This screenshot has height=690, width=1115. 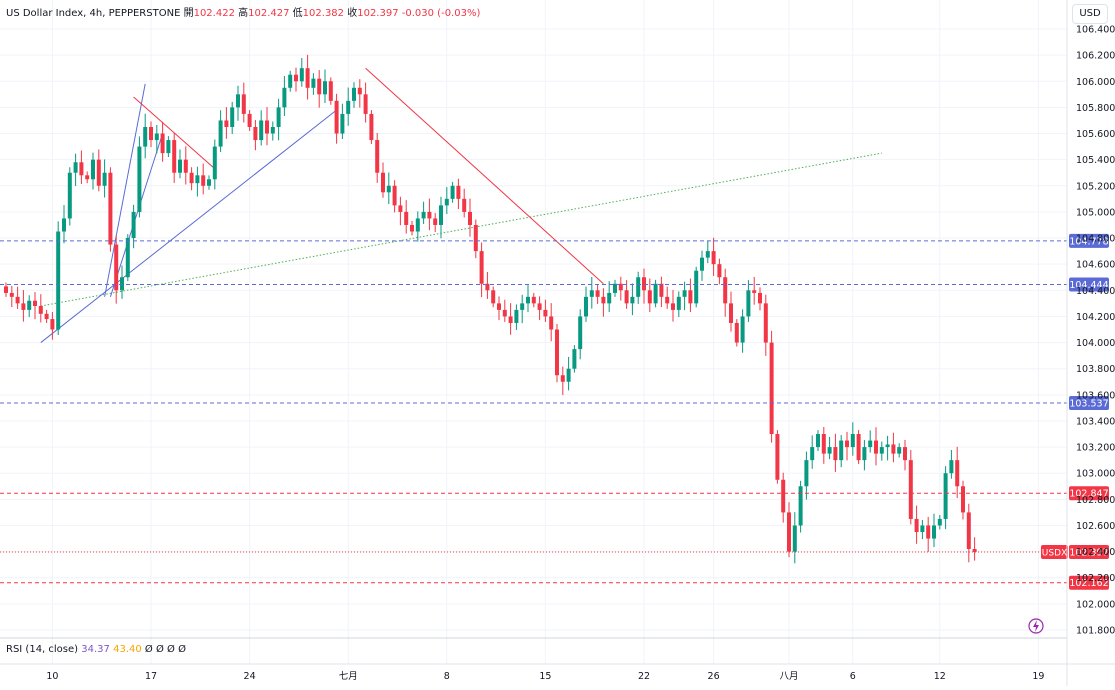 I want to click on price-tag-label: 102.397, so click(x=1088, y=553).